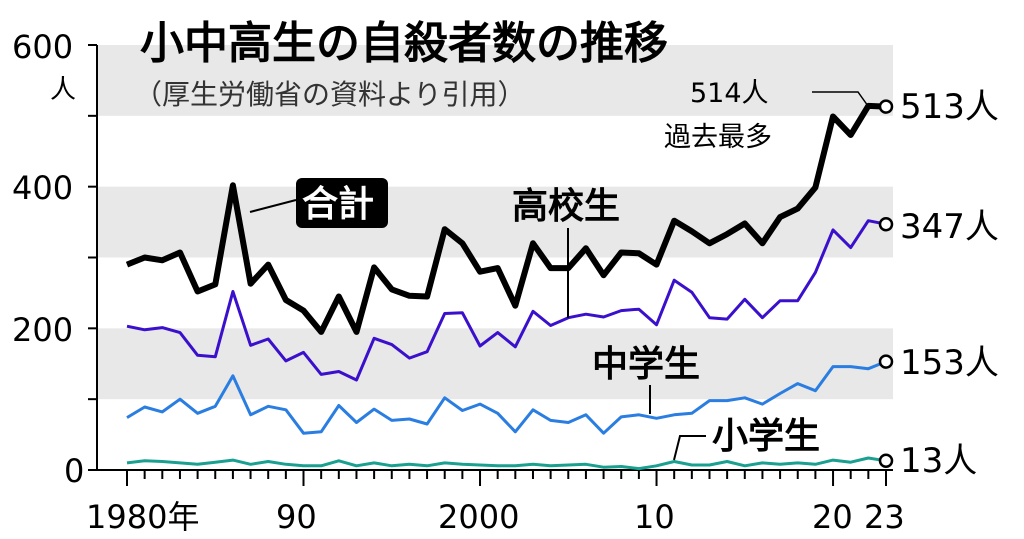 This screenshot has width=1024, height=539. What do you see at coordinates (74, 471) in the screenshot?
I see `y-tick-label-0: 0` at bounding box center [74, 471].